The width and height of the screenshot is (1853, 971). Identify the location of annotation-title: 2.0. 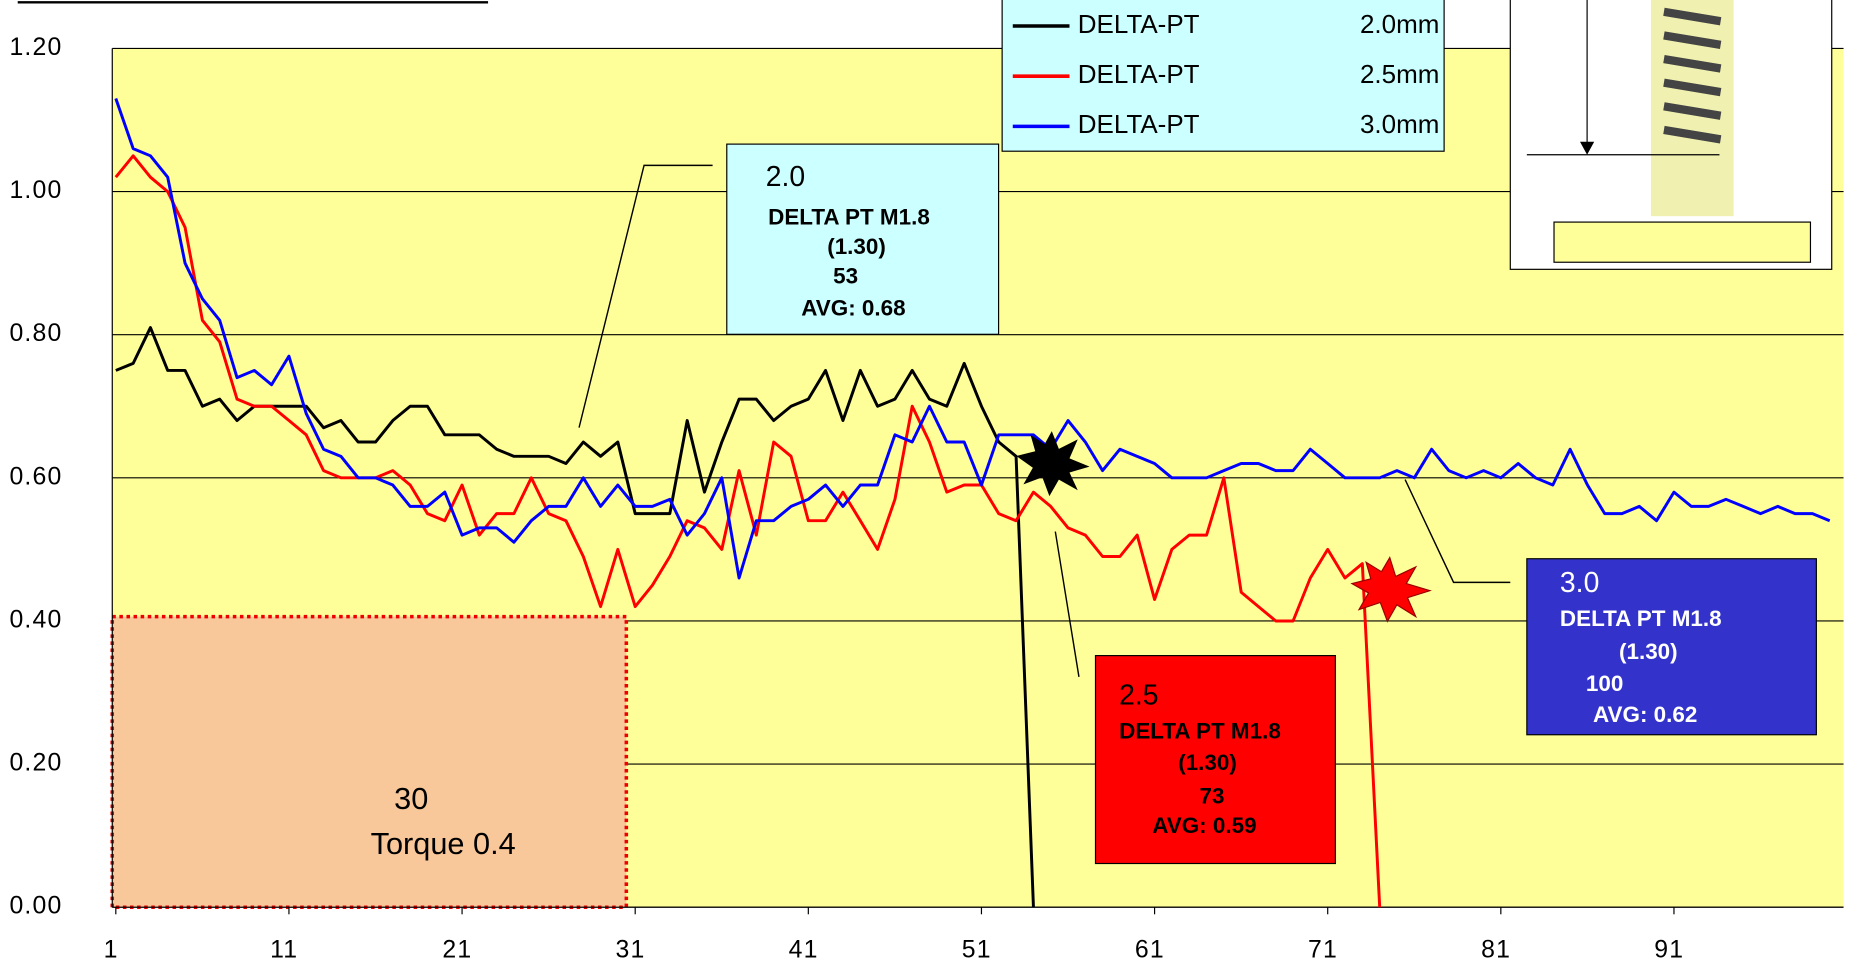
(785, 177).